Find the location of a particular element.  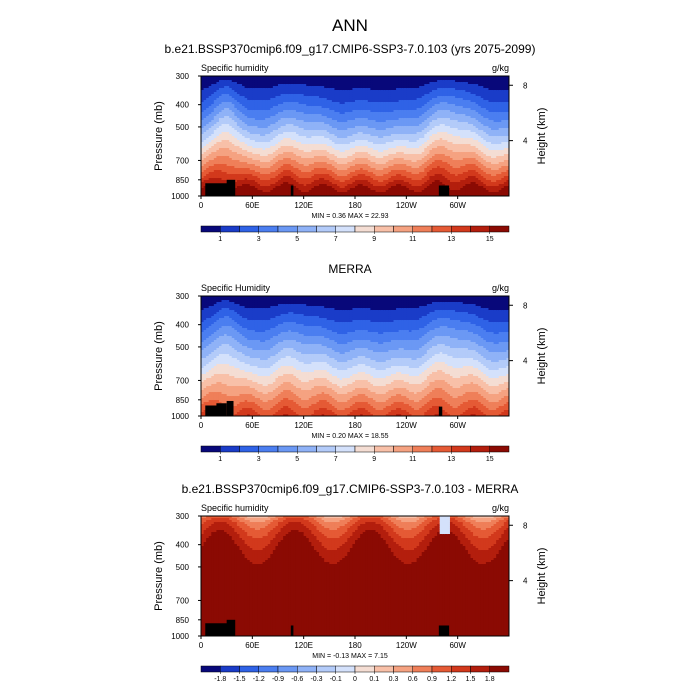

stat-max: 7.15 is located at coordinates (381, 656).